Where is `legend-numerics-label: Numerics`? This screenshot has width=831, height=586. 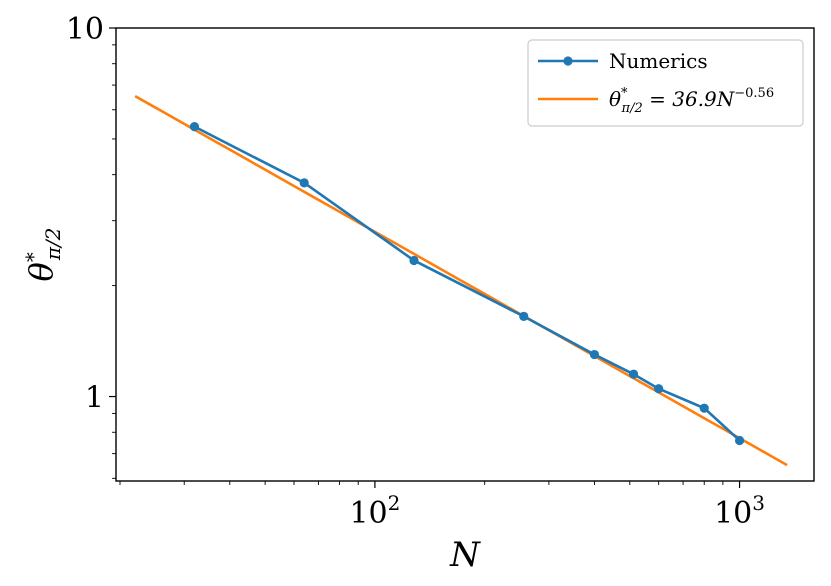 legend-numerics-label: Numerics is located at coordinates (658, 61).